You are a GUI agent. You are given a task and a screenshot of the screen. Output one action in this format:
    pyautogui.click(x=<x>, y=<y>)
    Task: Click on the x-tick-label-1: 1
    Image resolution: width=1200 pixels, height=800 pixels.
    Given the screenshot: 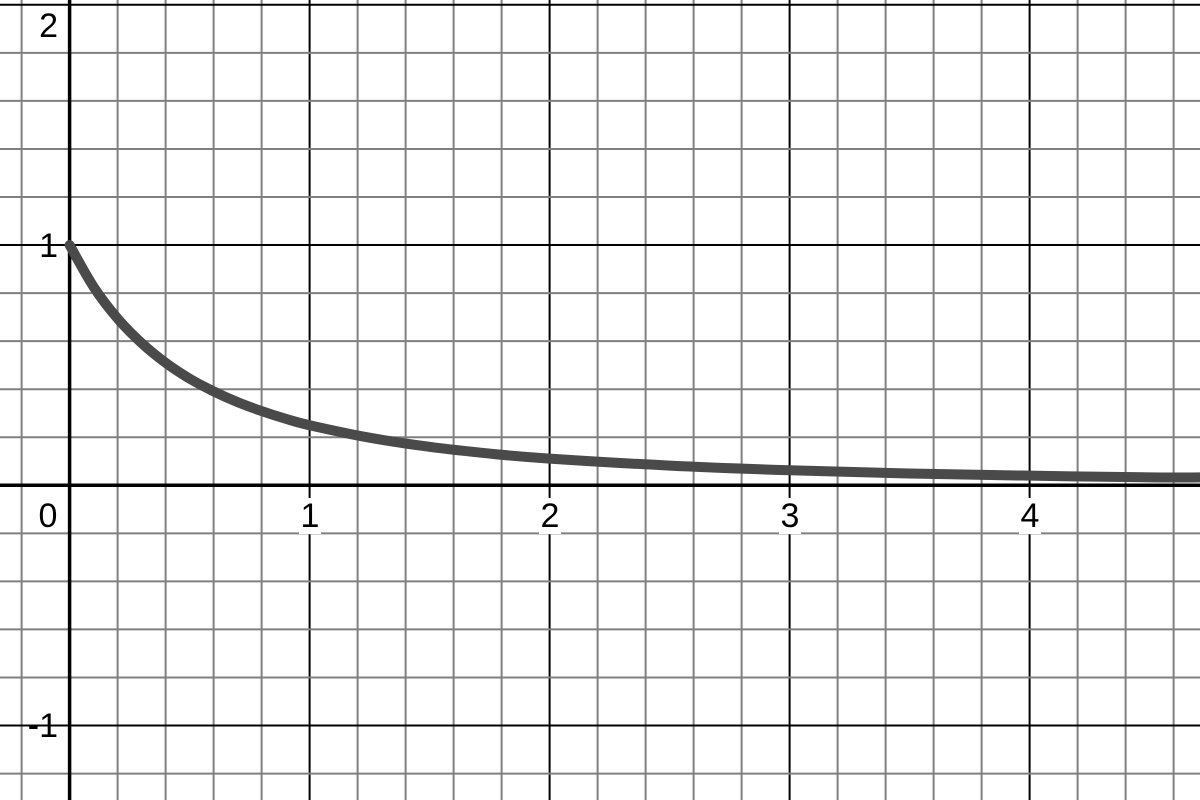 What is the action you would take?
    pyautogui.click(x=310, y=516)
    